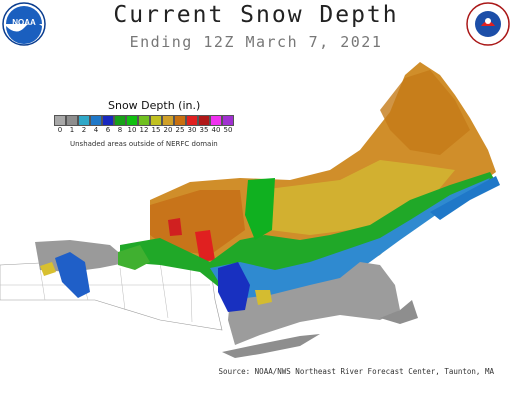  What do you see at coordinates (256, 15) in the screenshot?
I see `map-title: Current Snow Depth` at bounding box center [256, 15].